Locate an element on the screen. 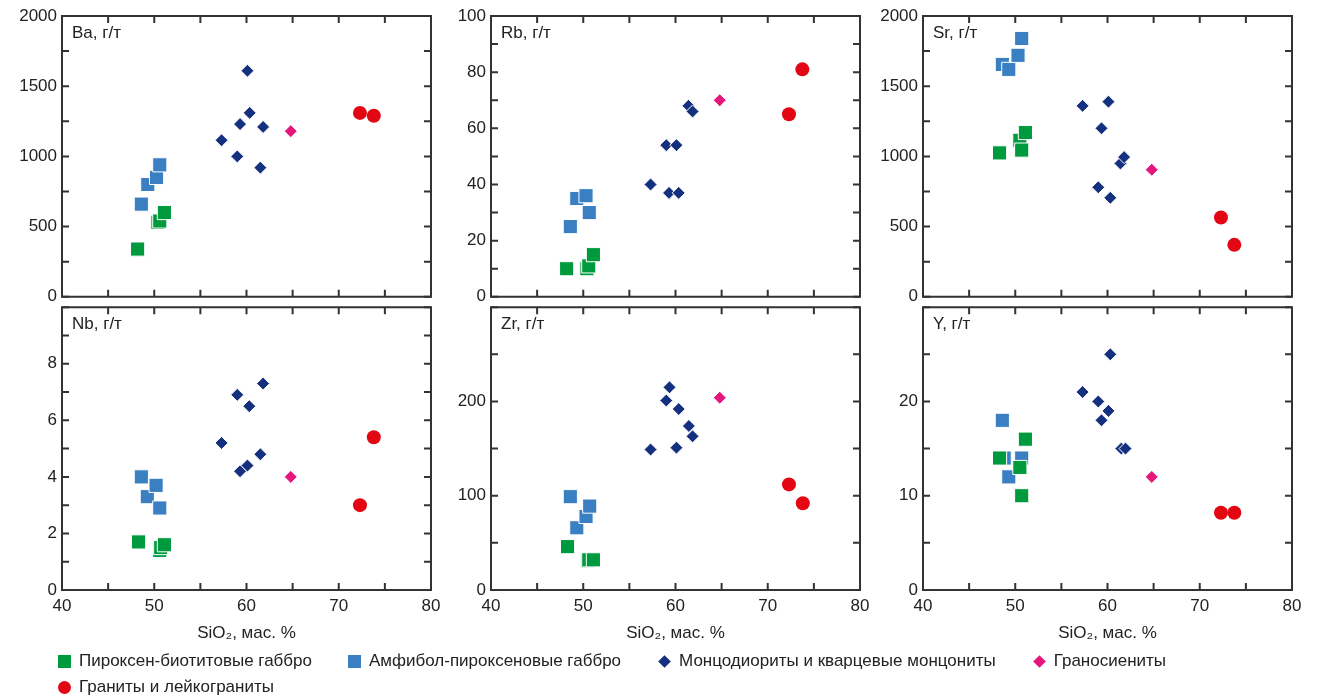  y-tick-label: 10 is located at coordinates (908, 495).